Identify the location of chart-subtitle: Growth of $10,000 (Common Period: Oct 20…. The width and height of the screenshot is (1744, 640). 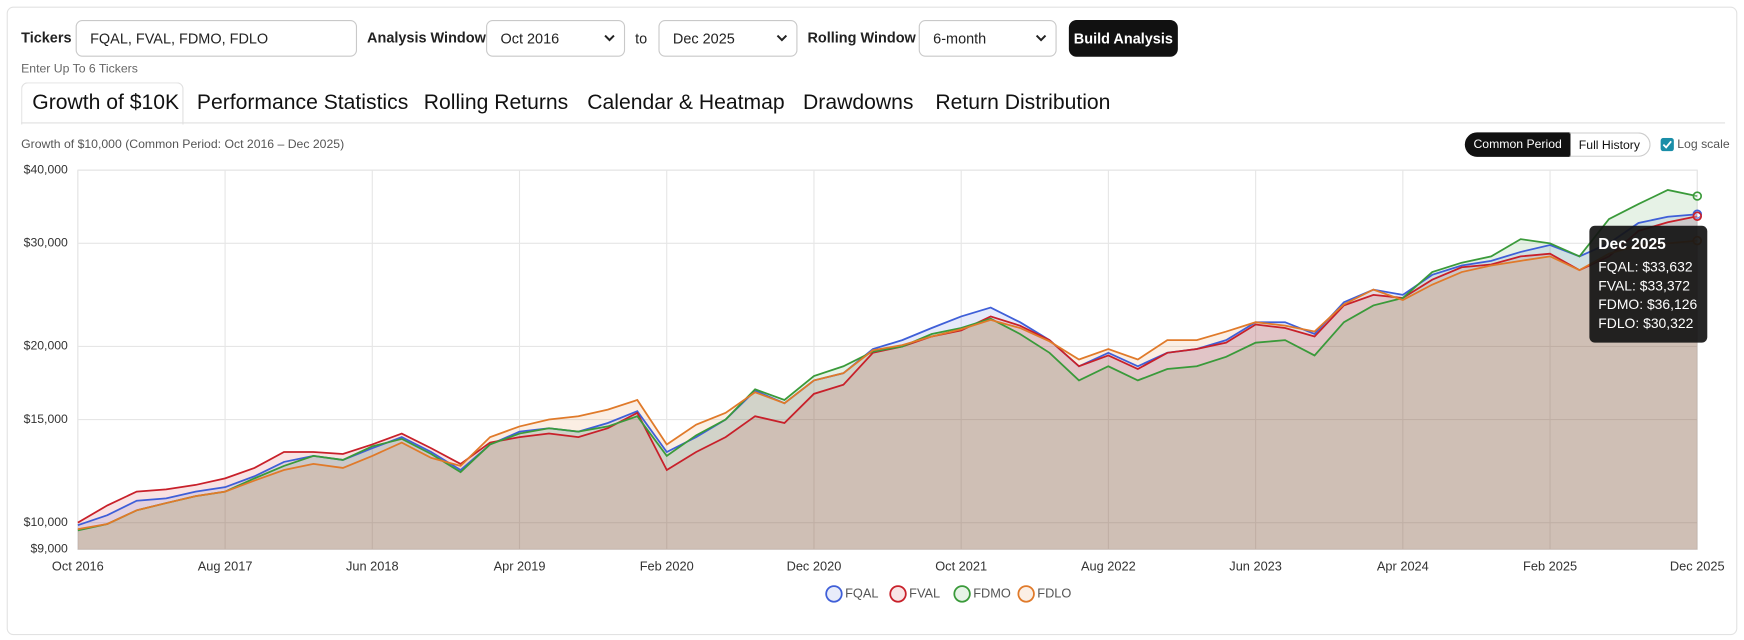
(183, 144).